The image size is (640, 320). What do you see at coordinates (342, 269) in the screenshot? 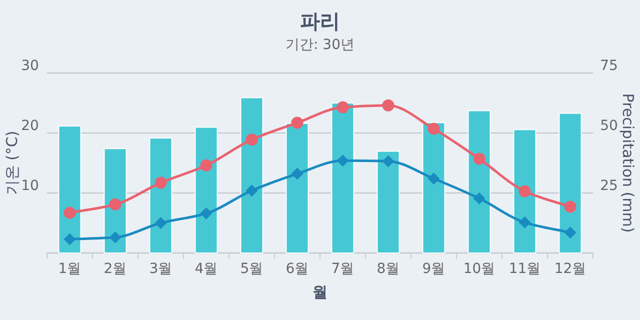
I see `x-tick-label: 7월` at bounding box center [342, 269].